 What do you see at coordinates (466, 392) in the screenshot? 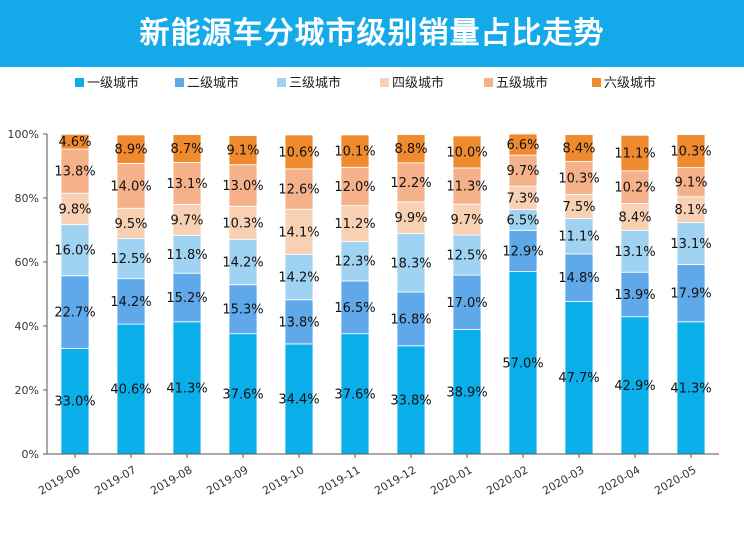
I see `data-label: 38.9%` at bounding box center [466, 392].